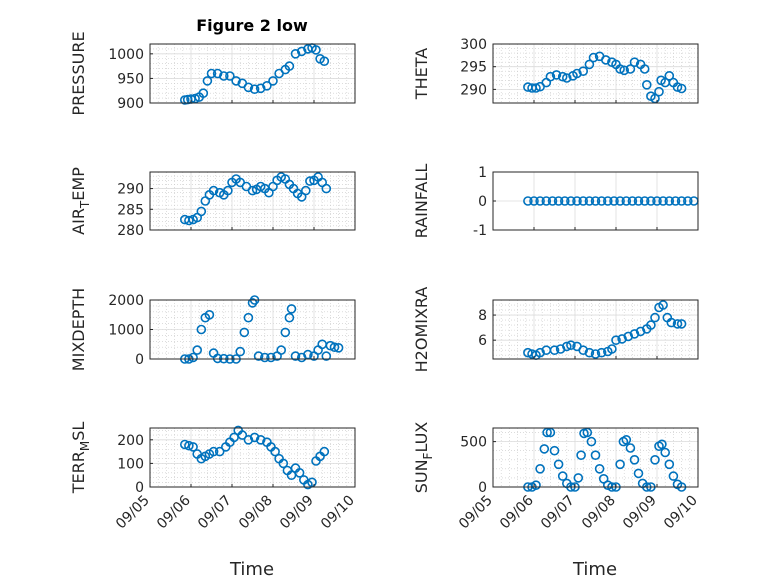  What do you see at coordinates (130, 104) in the screenshot?
I see `y-tick-label: 900` at bounding box center [130, 104].